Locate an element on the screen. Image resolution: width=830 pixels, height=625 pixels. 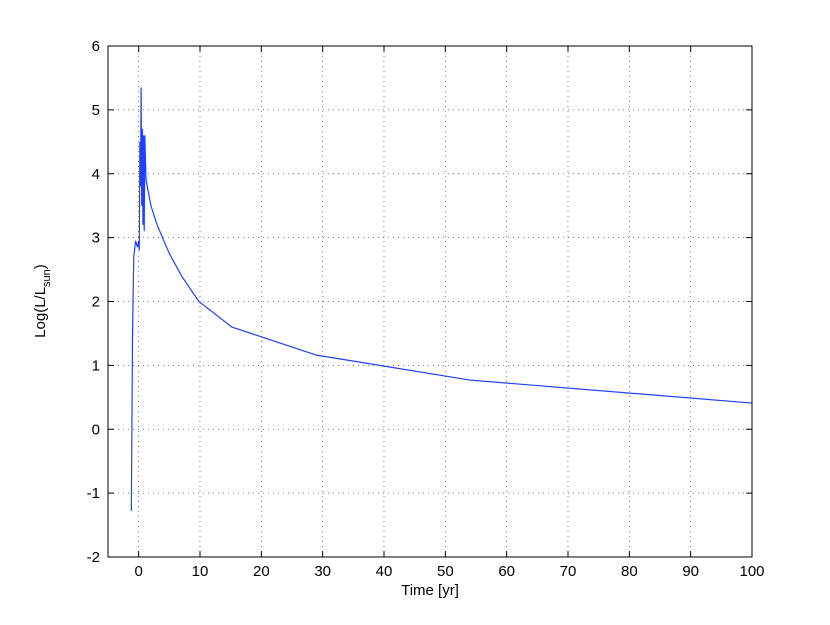
y-tick-label: 2 is located at coordinates (96, 302).